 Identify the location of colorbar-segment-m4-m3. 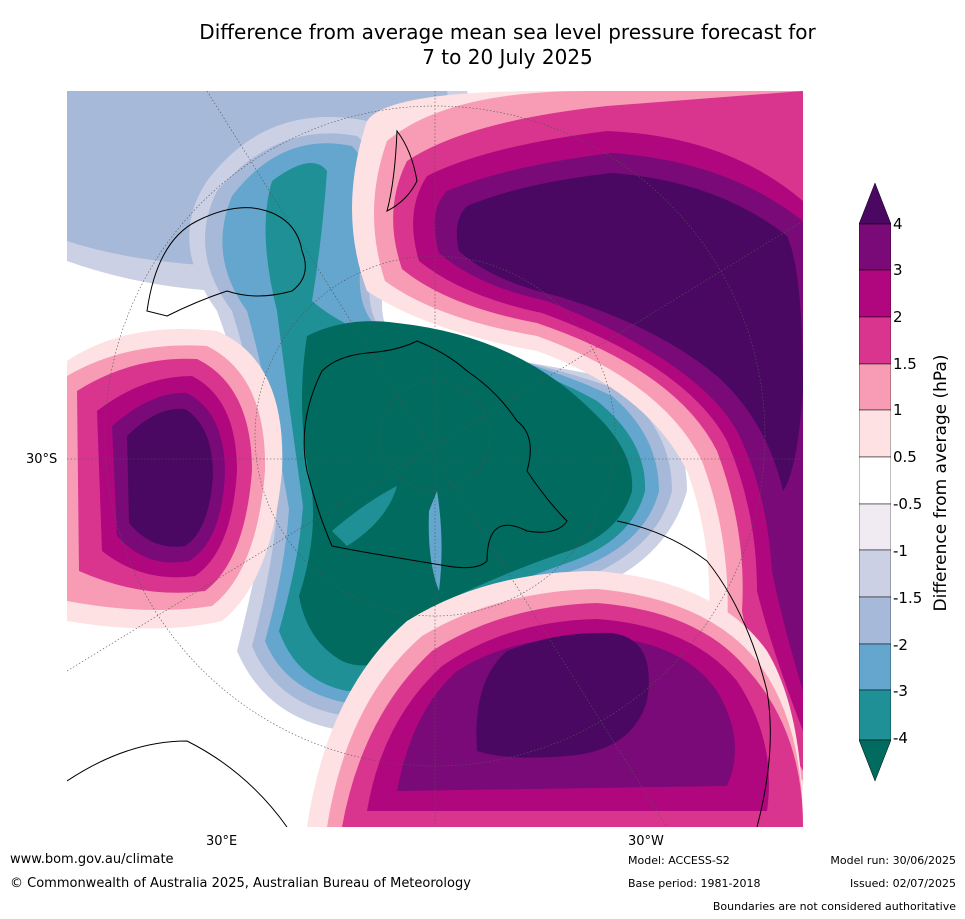
(875, 715).